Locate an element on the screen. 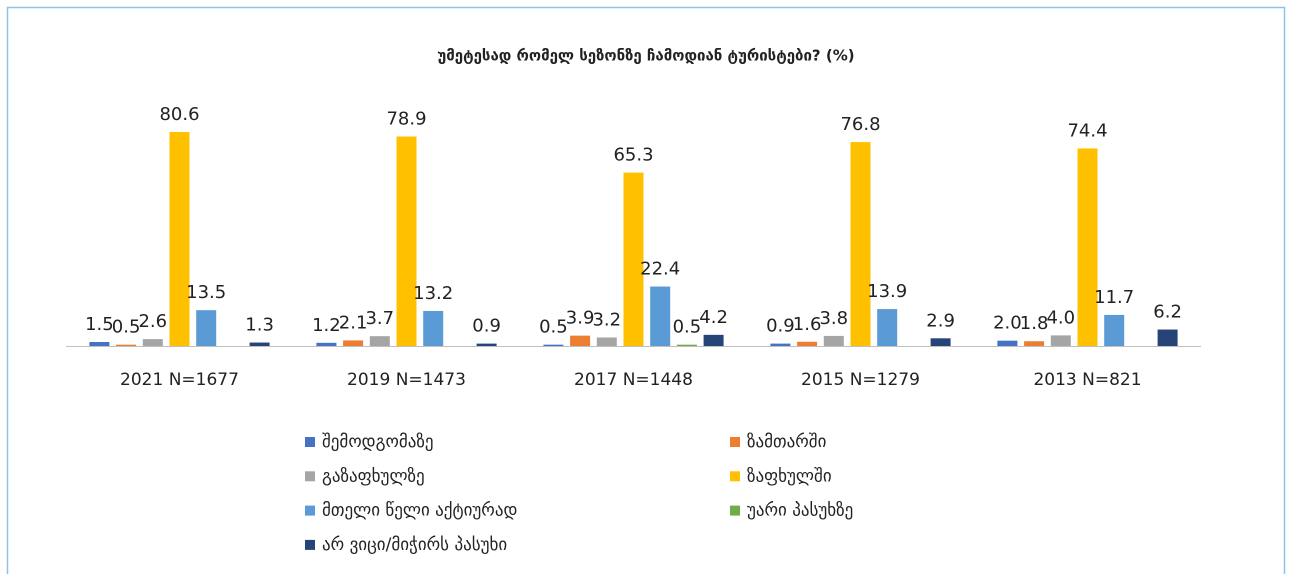 Image resolution: width=1292 pixels, height=574 pixels. data-label: 4.0 is located at coordinates (1060, 317).